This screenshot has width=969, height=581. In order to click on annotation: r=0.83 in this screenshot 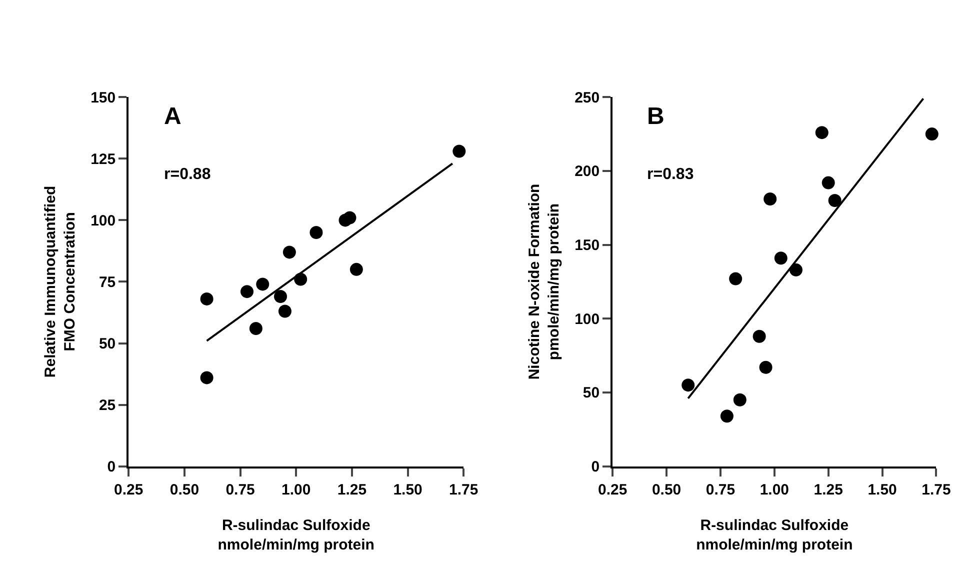, I will do `click(670, 174)`.